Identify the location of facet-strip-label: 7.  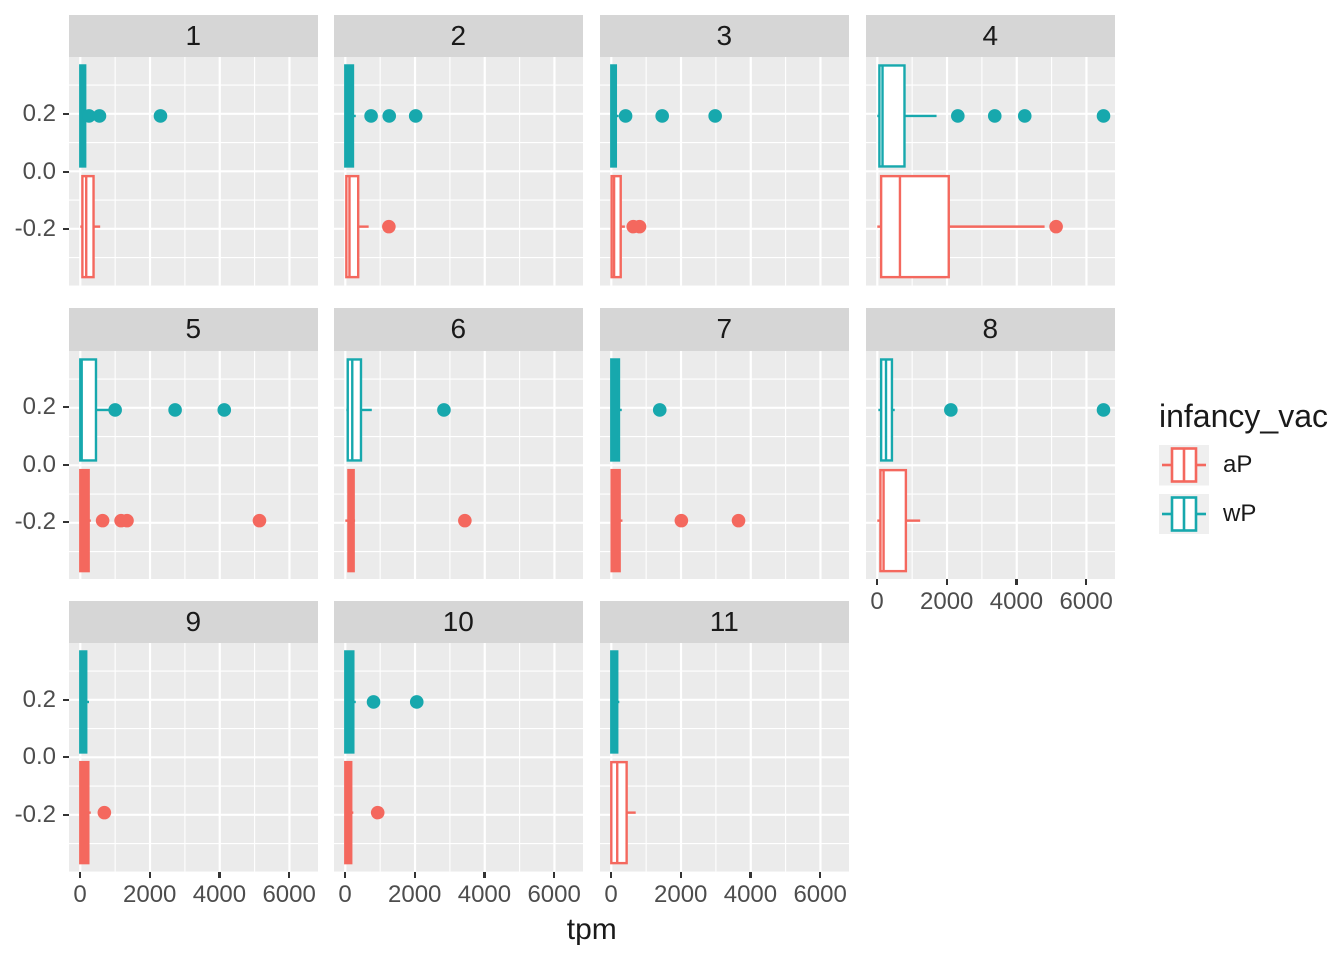
(724, 329).